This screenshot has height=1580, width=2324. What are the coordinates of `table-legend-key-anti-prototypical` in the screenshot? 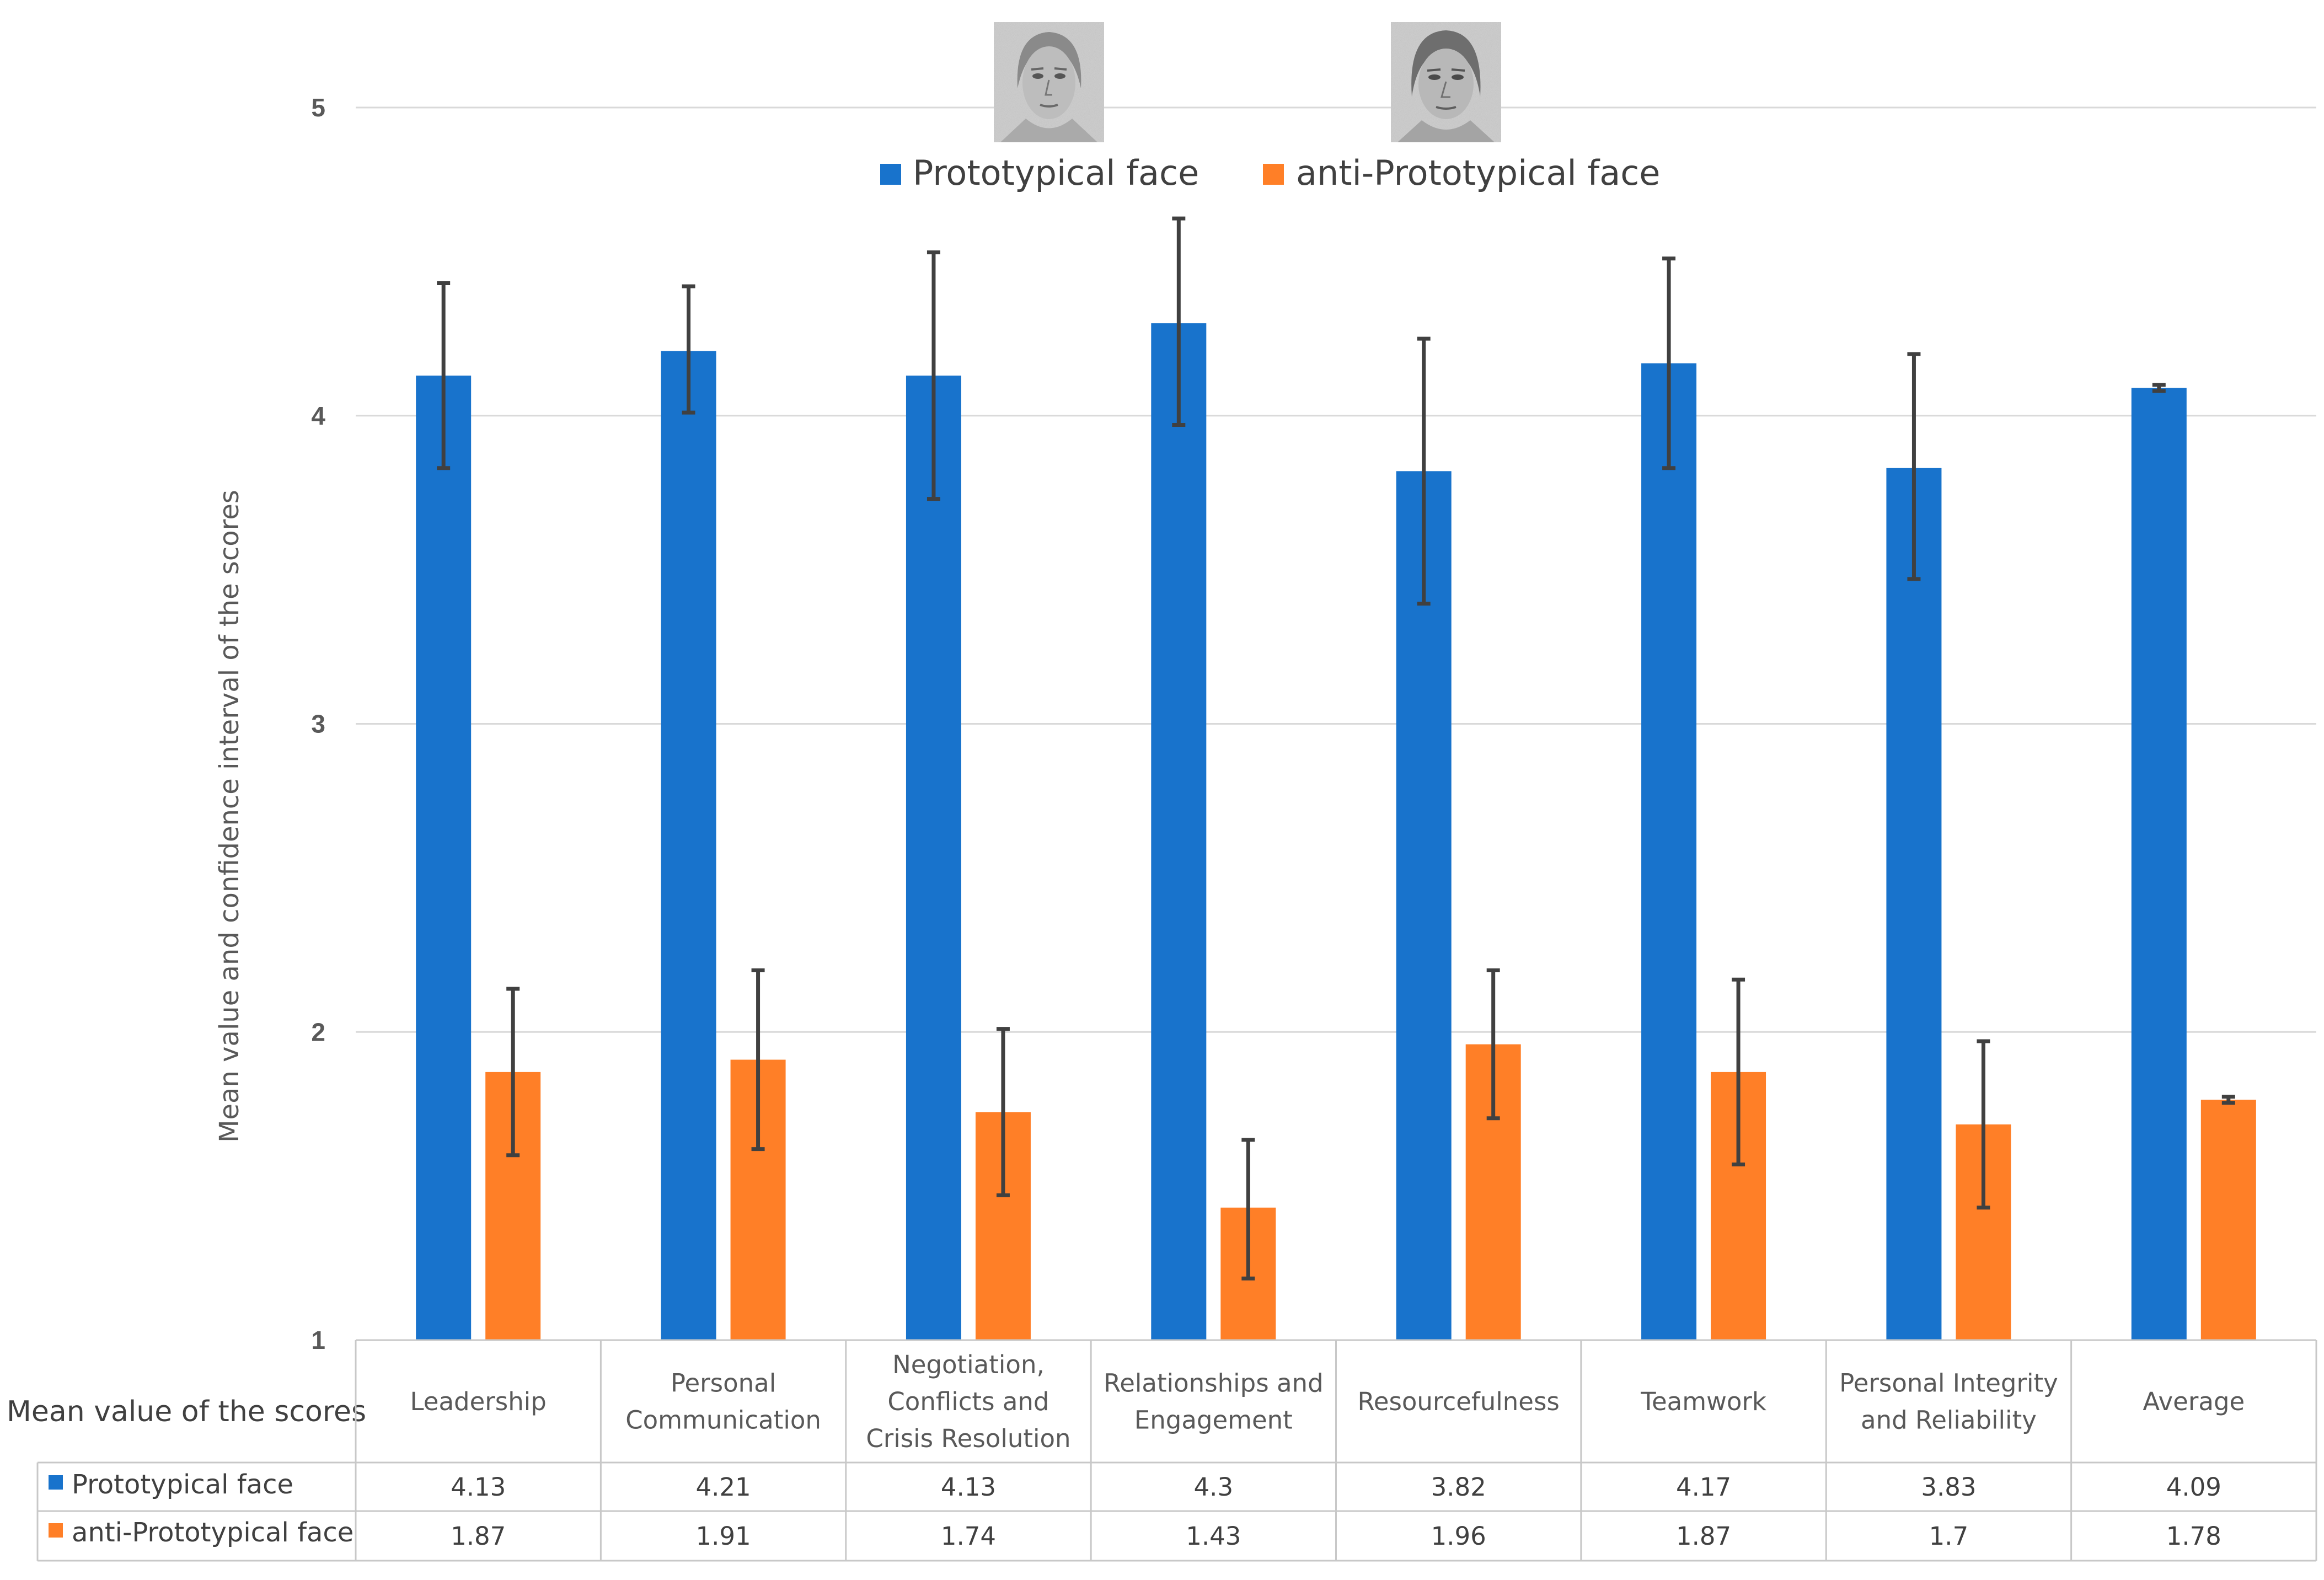 It's located at (56, 1530).